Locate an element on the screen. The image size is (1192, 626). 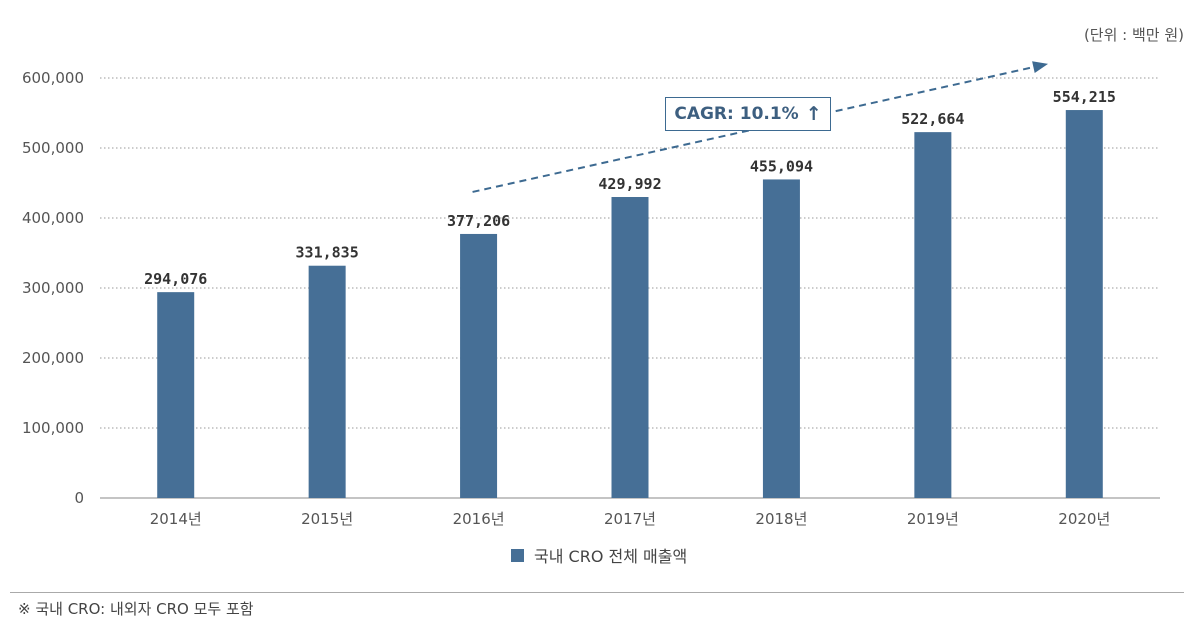
data-label: 455,094 is located at coordinates (781, 166).